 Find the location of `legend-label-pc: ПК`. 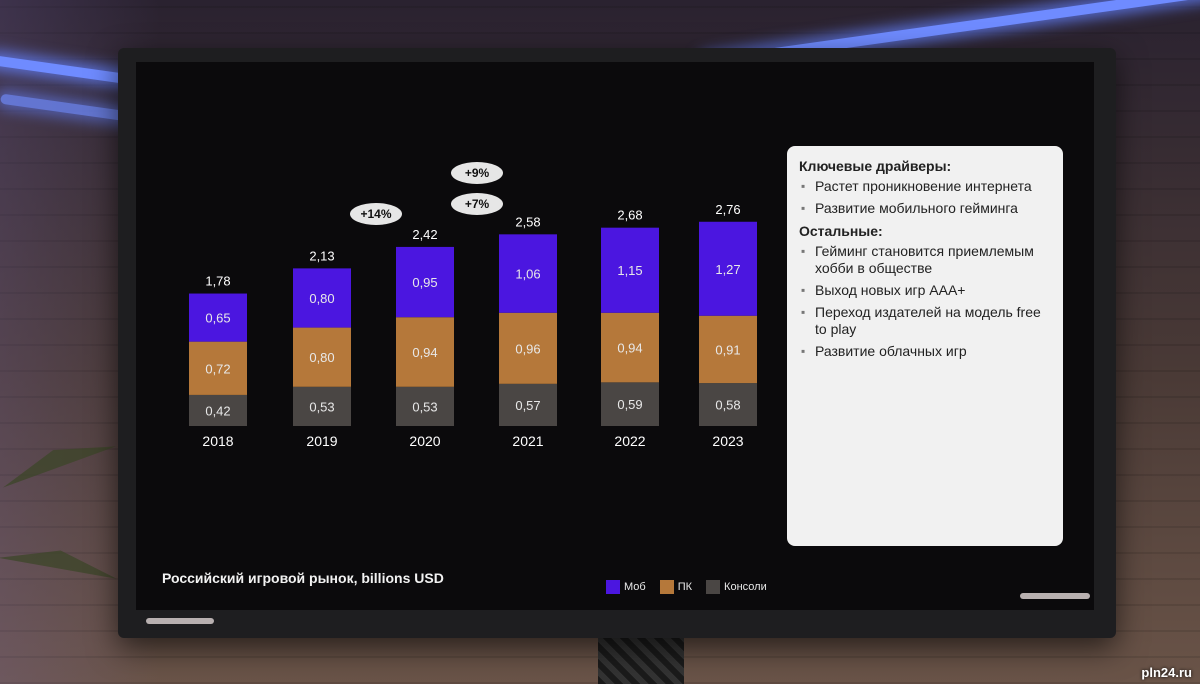

legend-label-pc: ПК is located at coordinates (685, 587).